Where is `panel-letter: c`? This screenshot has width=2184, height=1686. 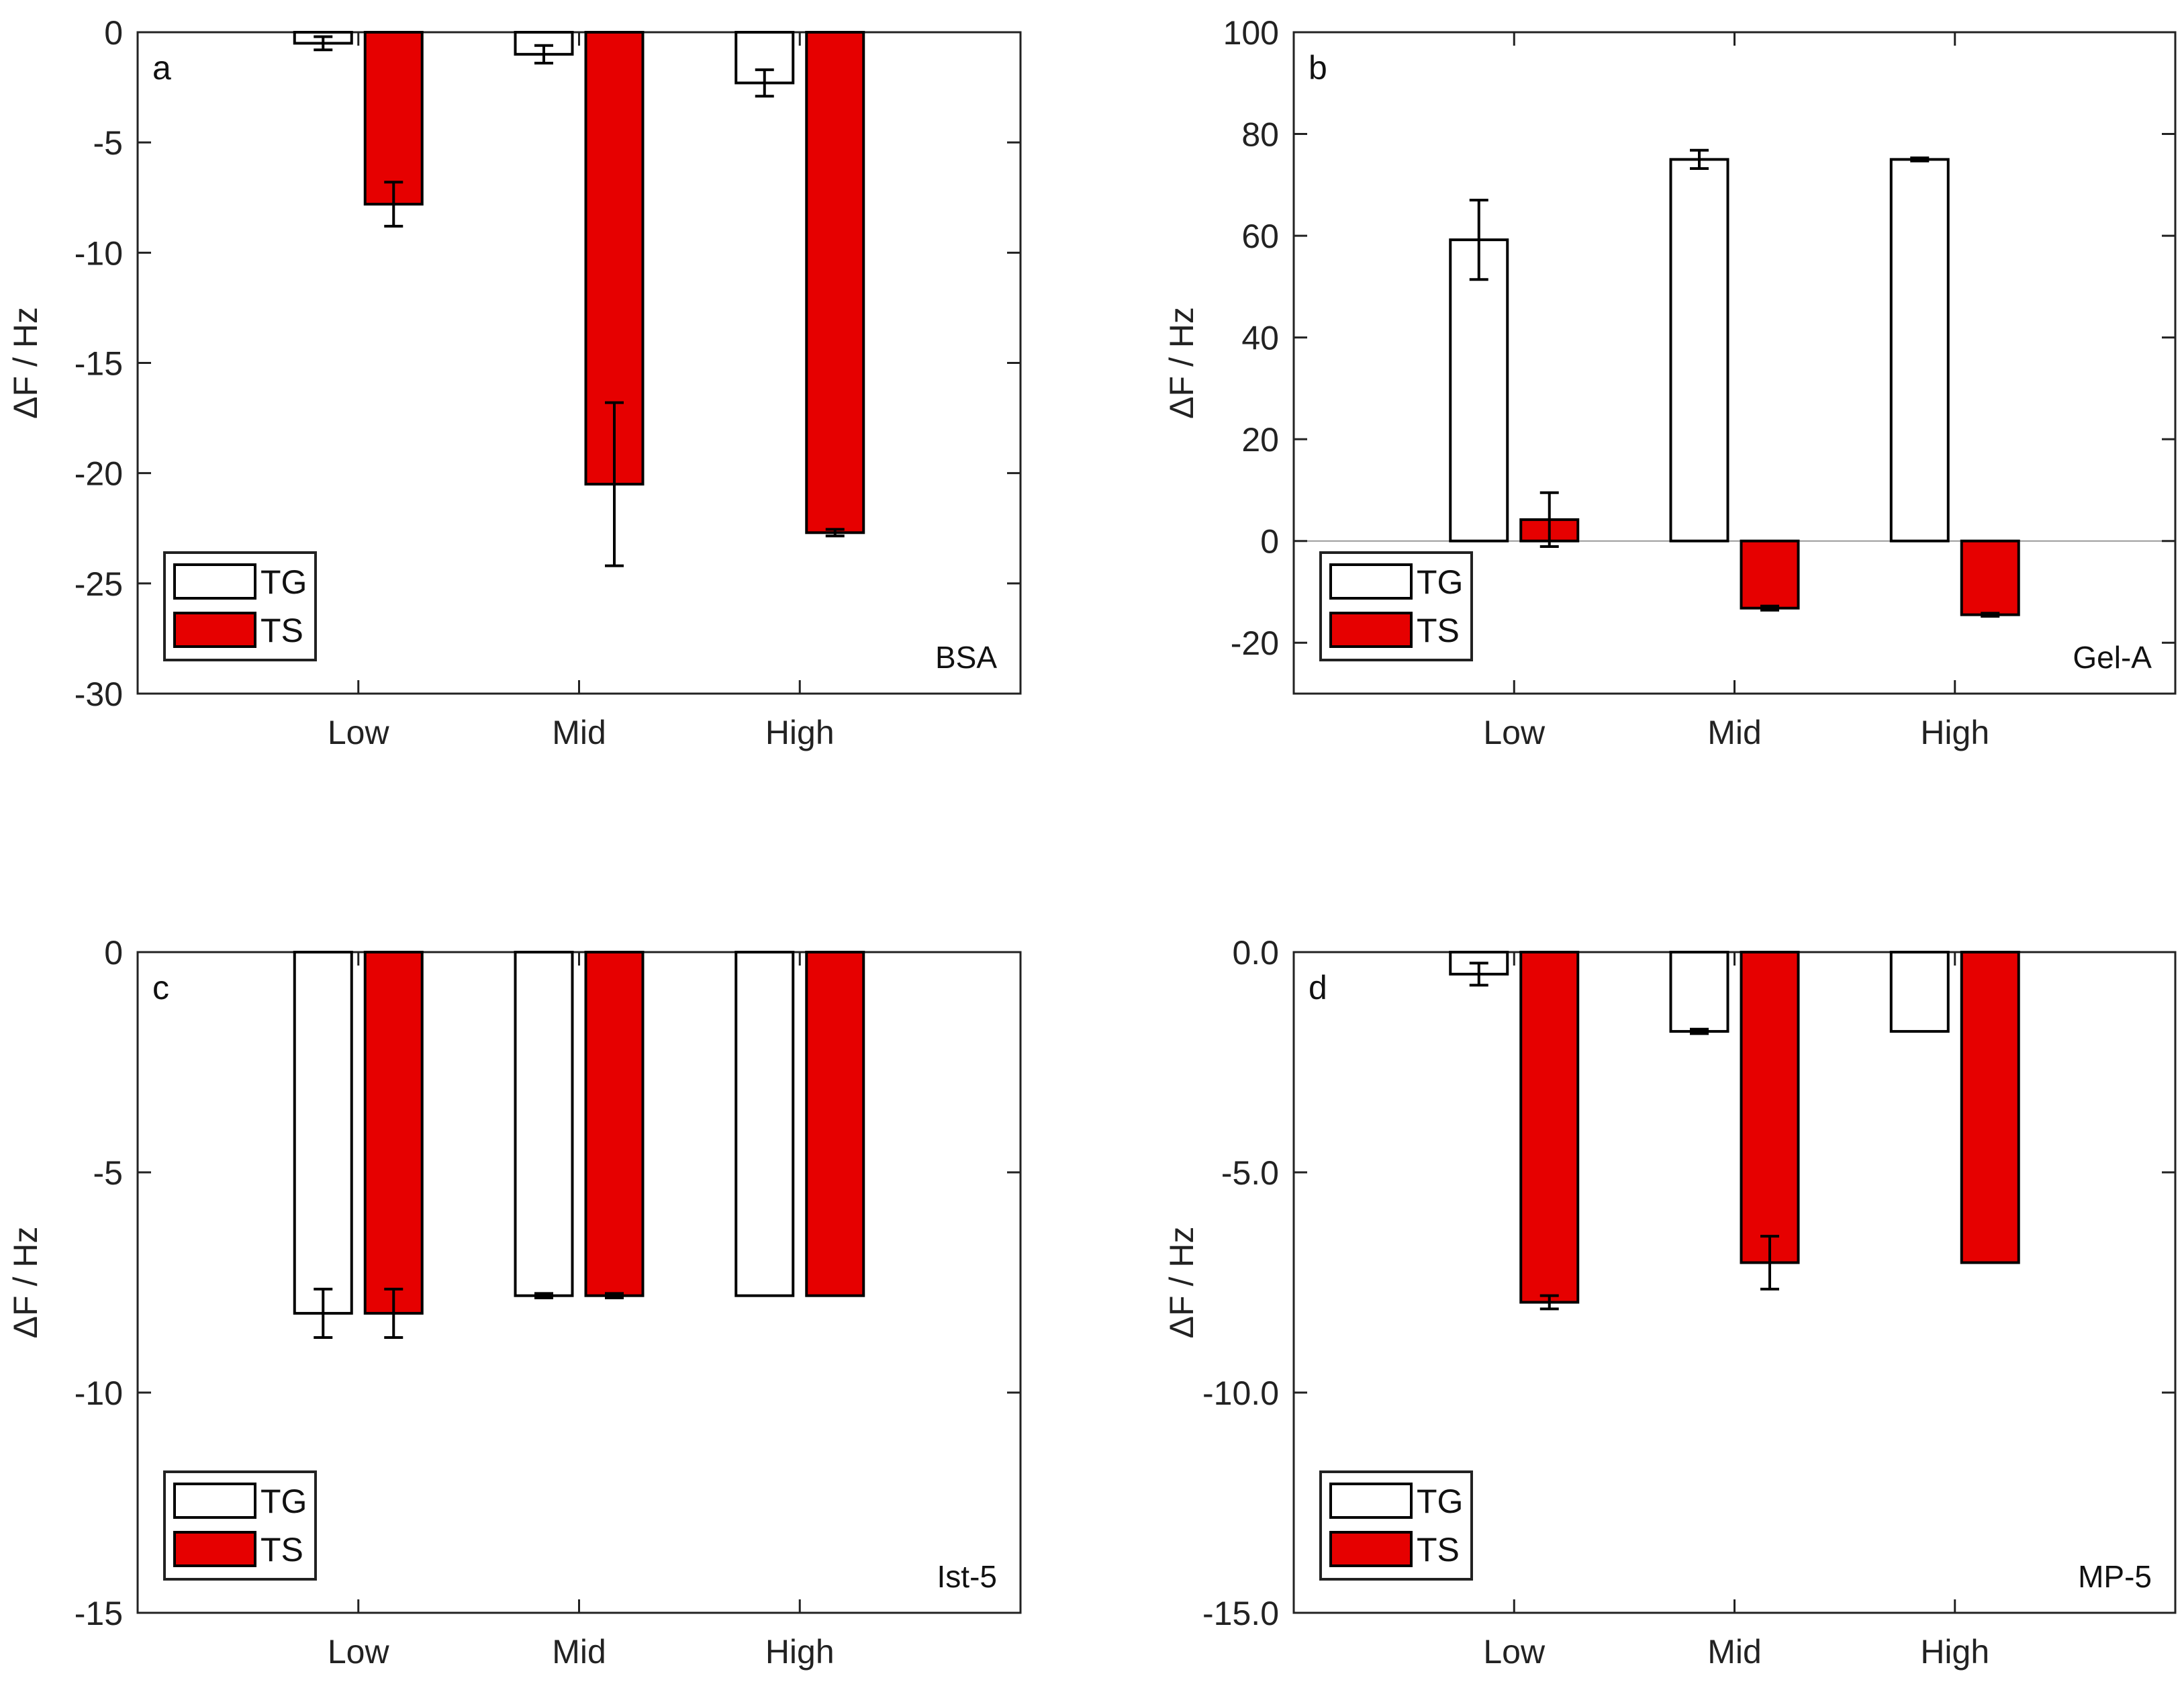
panel-letter: c is located at coordinates (161, 987).